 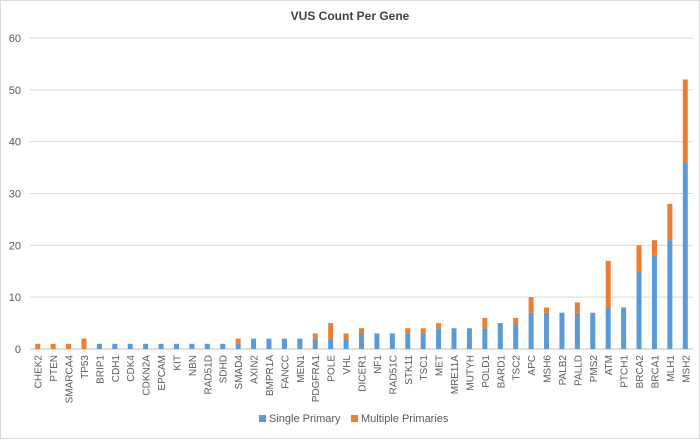 What do you see at coordinates (305, 419) in the screenshot?
I see `legend-label: Single Primary` at bounding box center [305, 419].